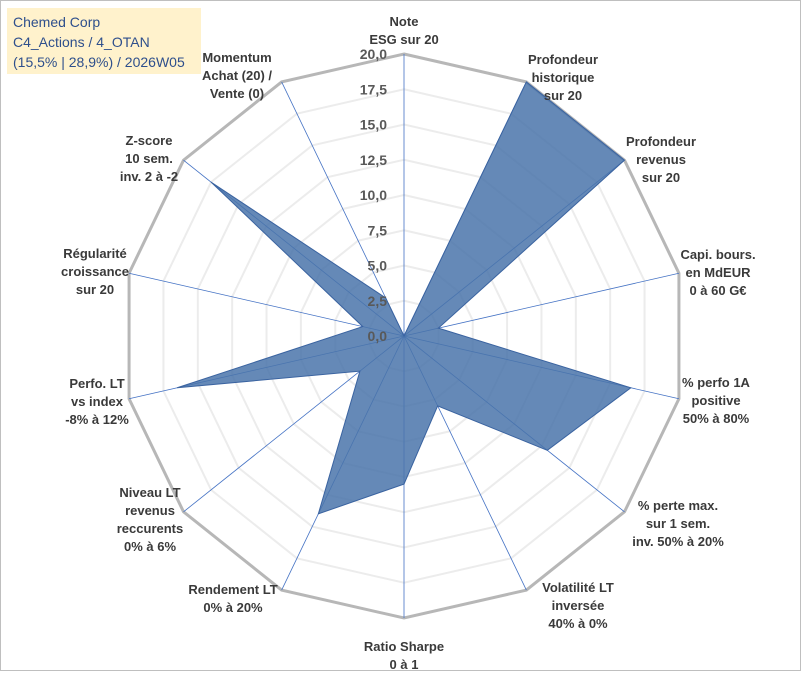 The image size is (801, 675). What do you see at coordinates (150, 519) in the screenshot?
I see `axis-label-10: Niveau LT revenus reccurents 0% à 6%` at bounding box center [150, 519].